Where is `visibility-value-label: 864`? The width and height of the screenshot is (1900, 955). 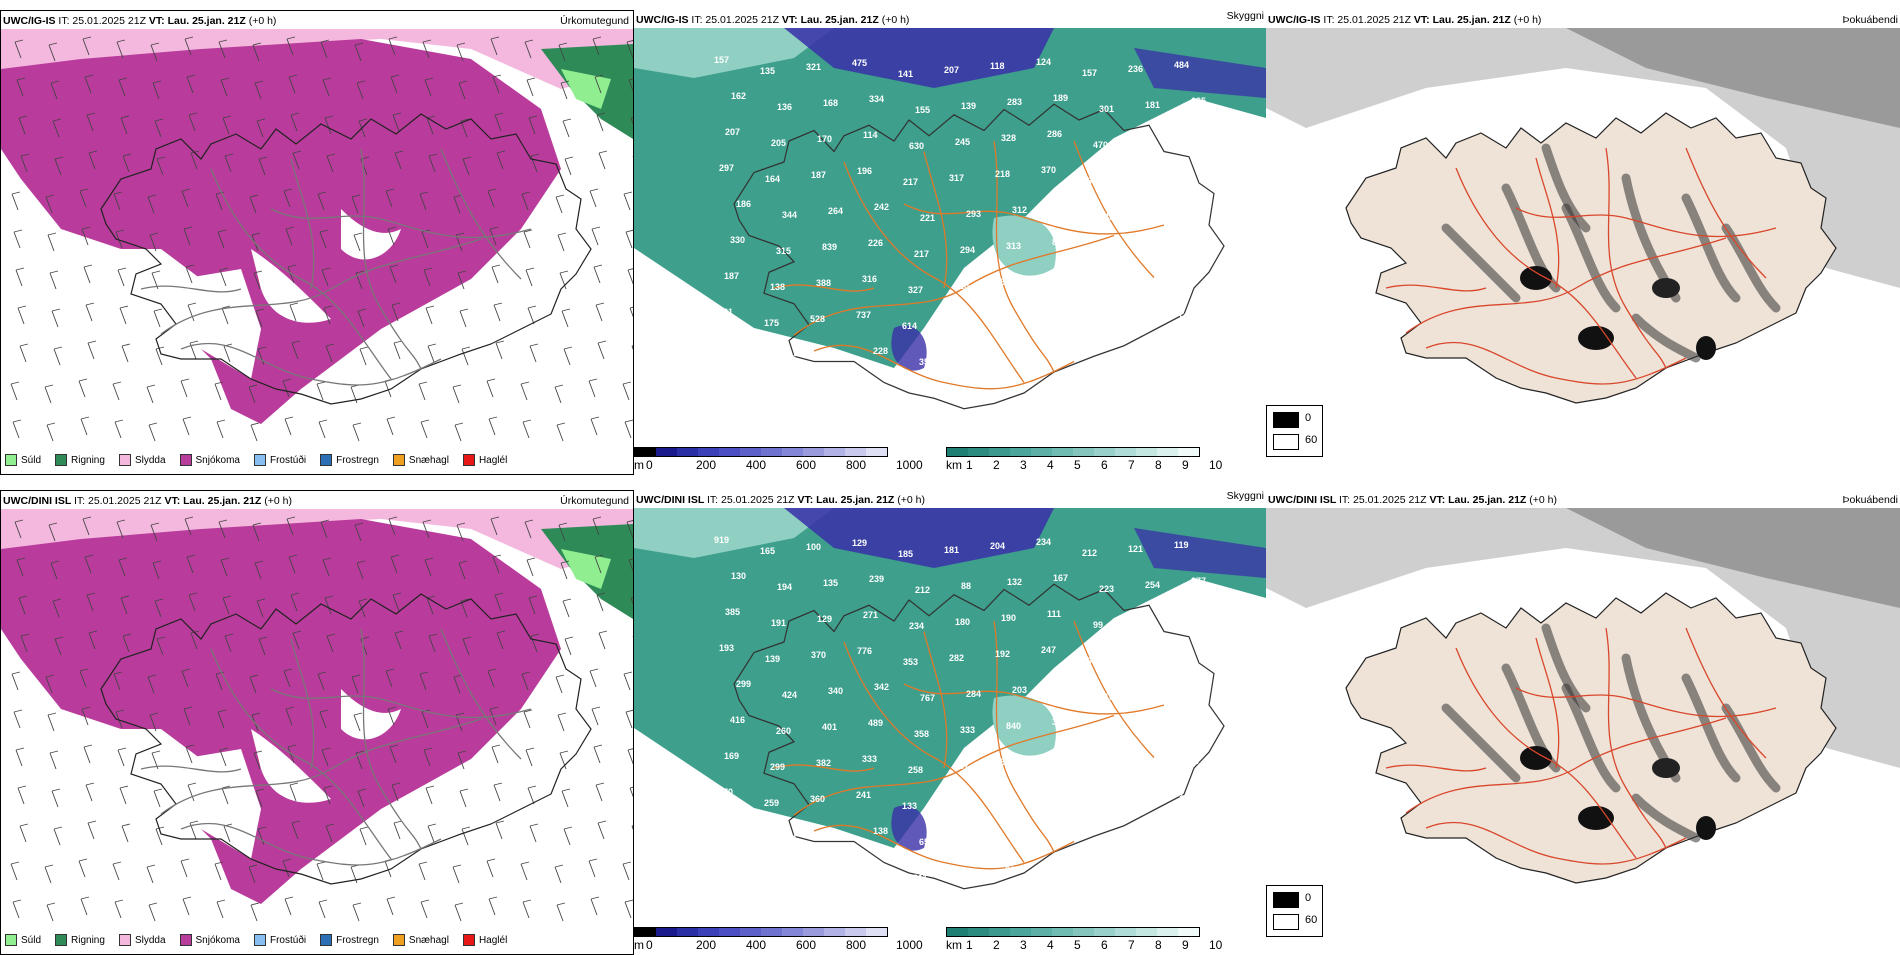
visibility-value-label: 864 is located at coordinates (1007, 282).